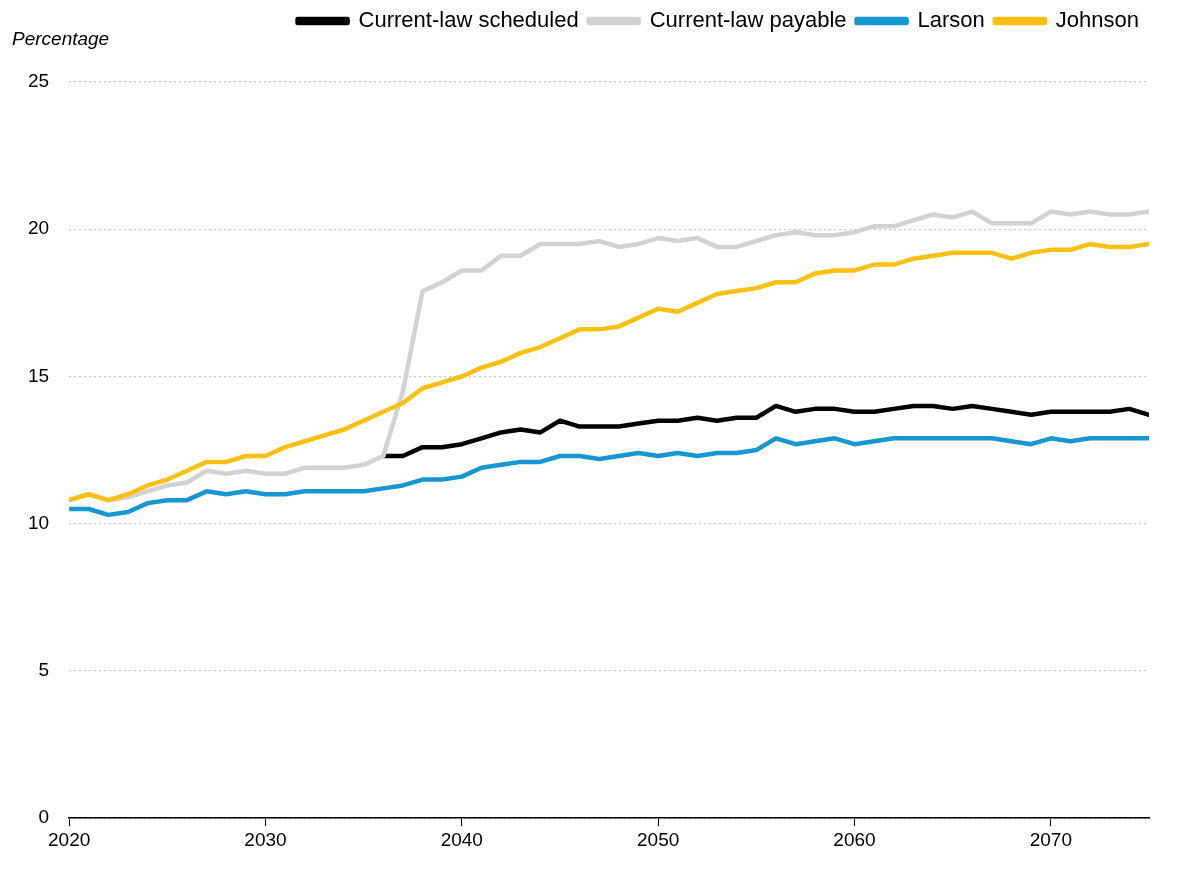 This screenshot has width=1194, height=890. What do you see at coordinates (468, 20) in the screenshot?
I see `legend-label: Current-law scheduled` at bounding box center [468, 20].